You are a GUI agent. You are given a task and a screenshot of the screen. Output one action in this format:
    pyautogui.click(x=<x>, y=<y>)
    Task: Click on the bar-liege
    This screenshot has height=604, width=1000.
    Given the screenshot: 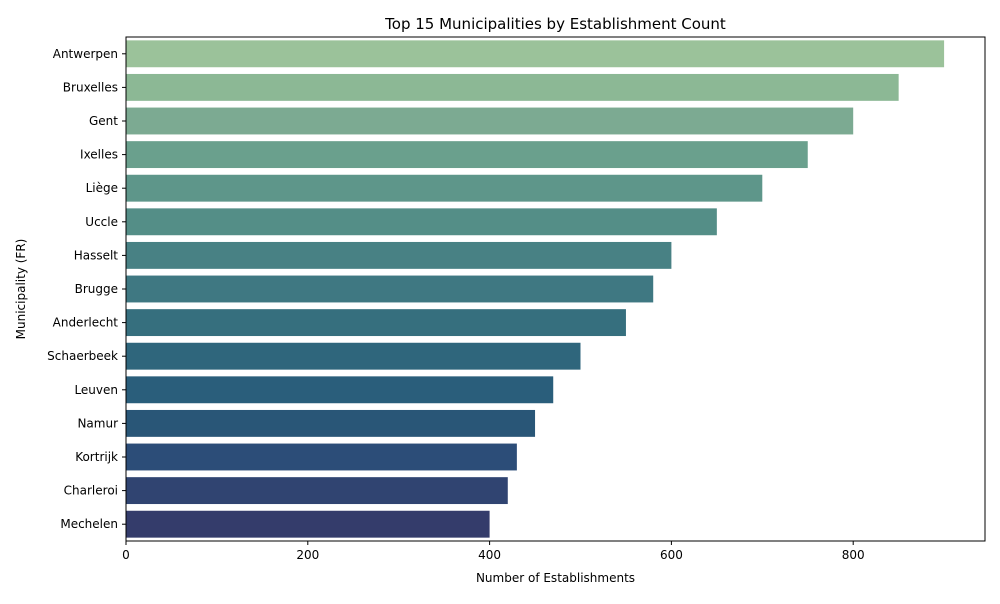 What is the action you would take?
    pyautogui.click(x=444, y=188)
    